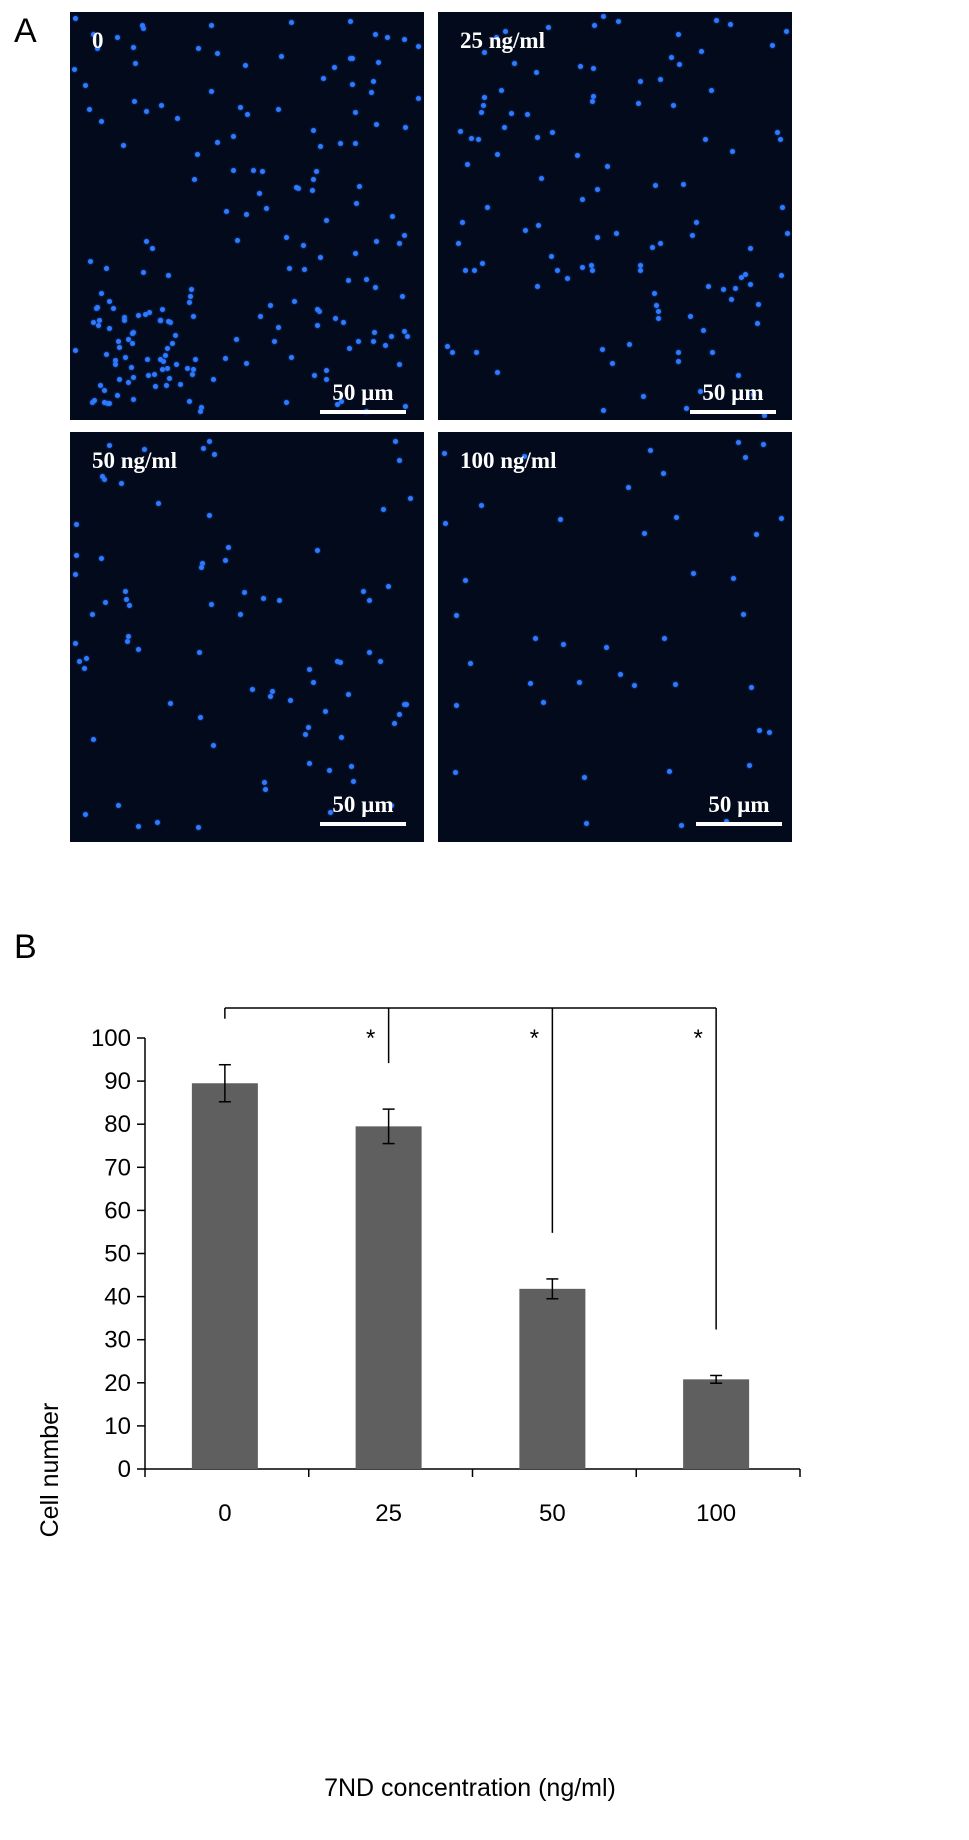 The height and width of the screenshot is (1840, 969). What do you see at coordinates (224, 1513) in the screenshot?
I see `x-tick-label: 0` at bounding box center [224, 1513].